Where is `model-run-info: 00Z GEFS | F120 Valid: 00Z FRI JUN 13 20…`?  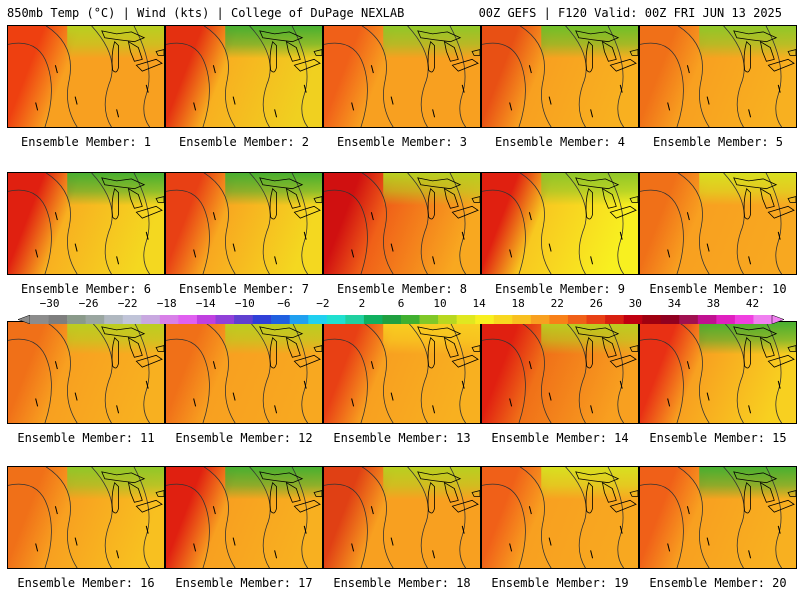
model-run-info: 00Z GEFS | F120 Valid: 00Z FRI JUN 13 20… is located at coordinates (630, 13).